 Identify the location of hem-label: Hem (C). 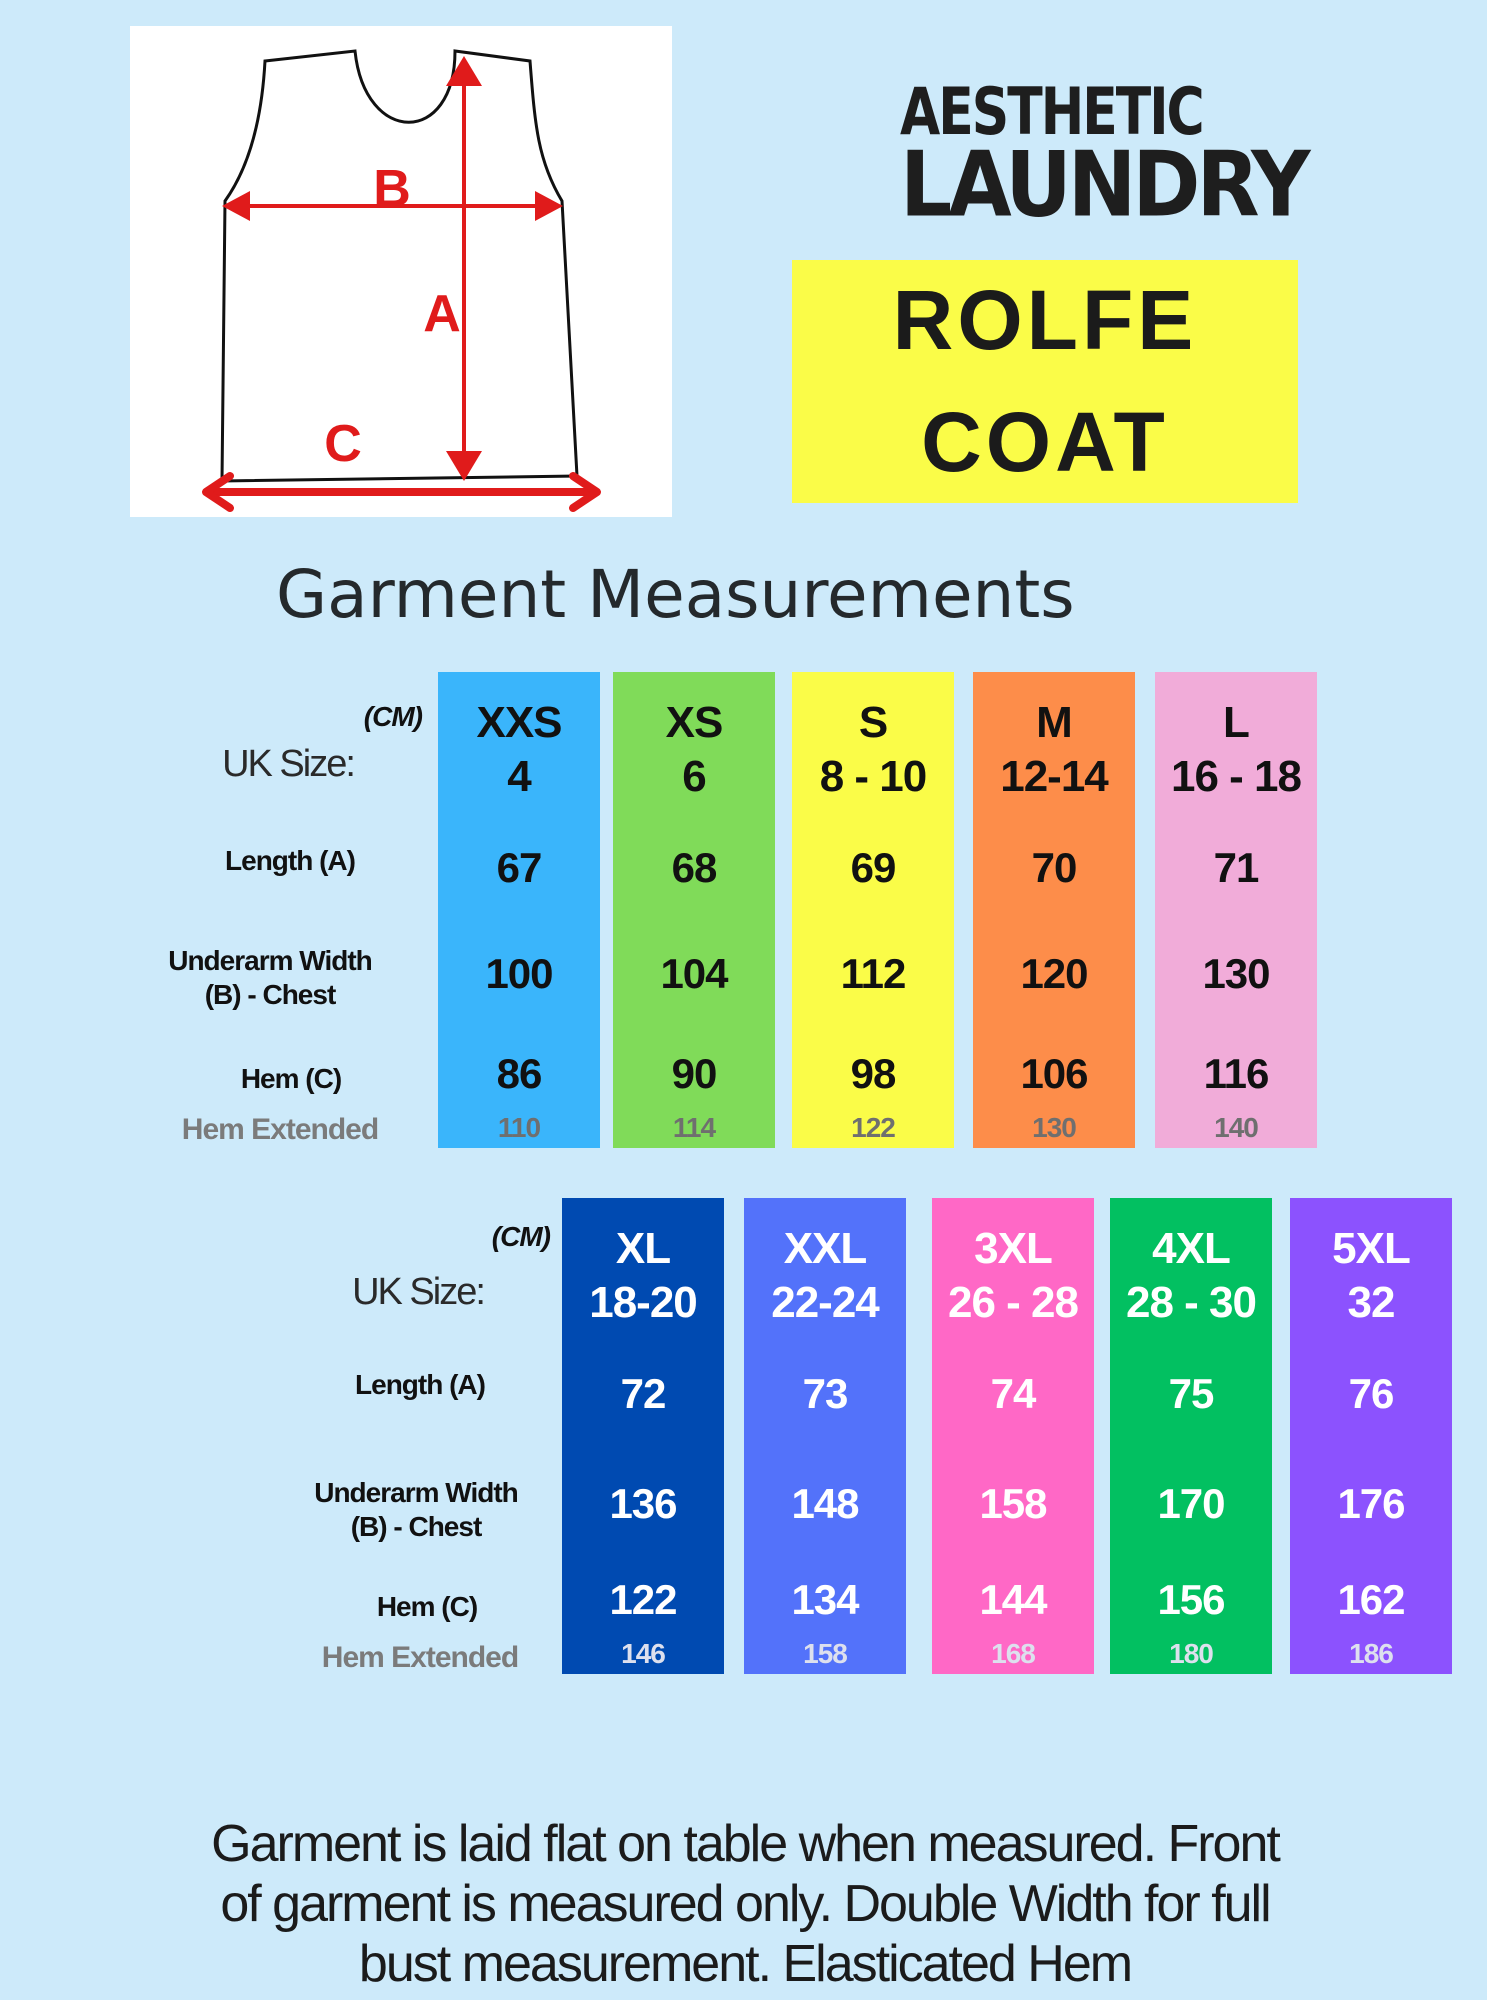
(291, 1078).